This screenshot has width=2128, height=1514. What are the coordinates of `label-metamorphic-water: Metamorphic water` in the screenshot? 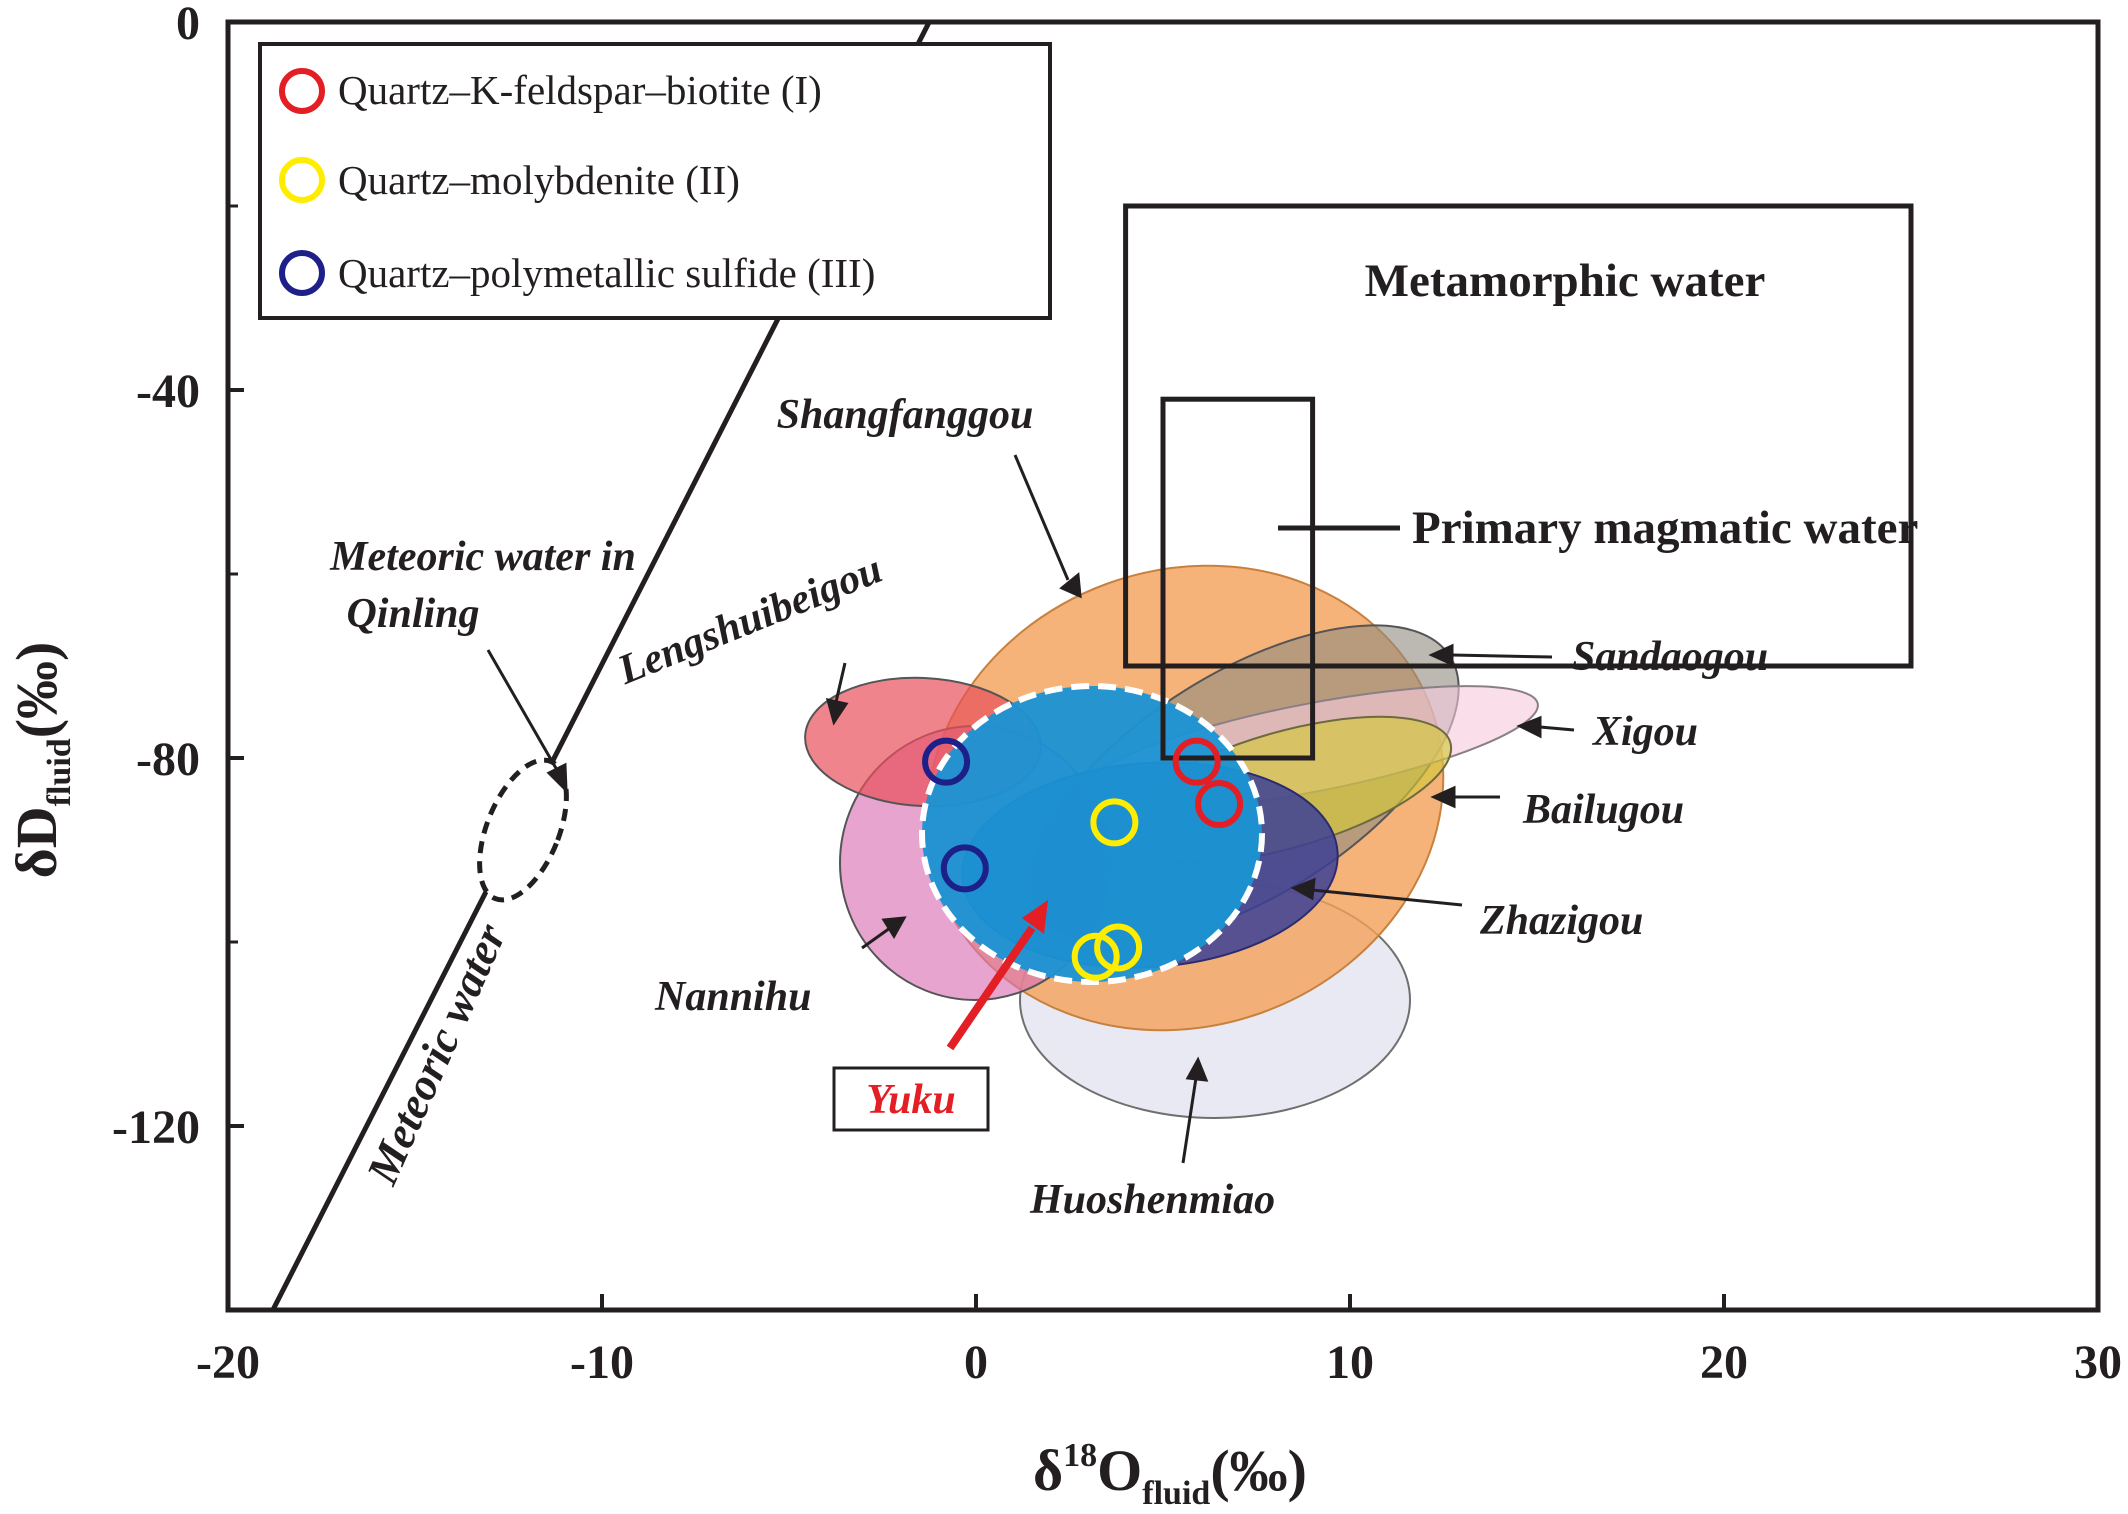 It's located at (1565, 281).